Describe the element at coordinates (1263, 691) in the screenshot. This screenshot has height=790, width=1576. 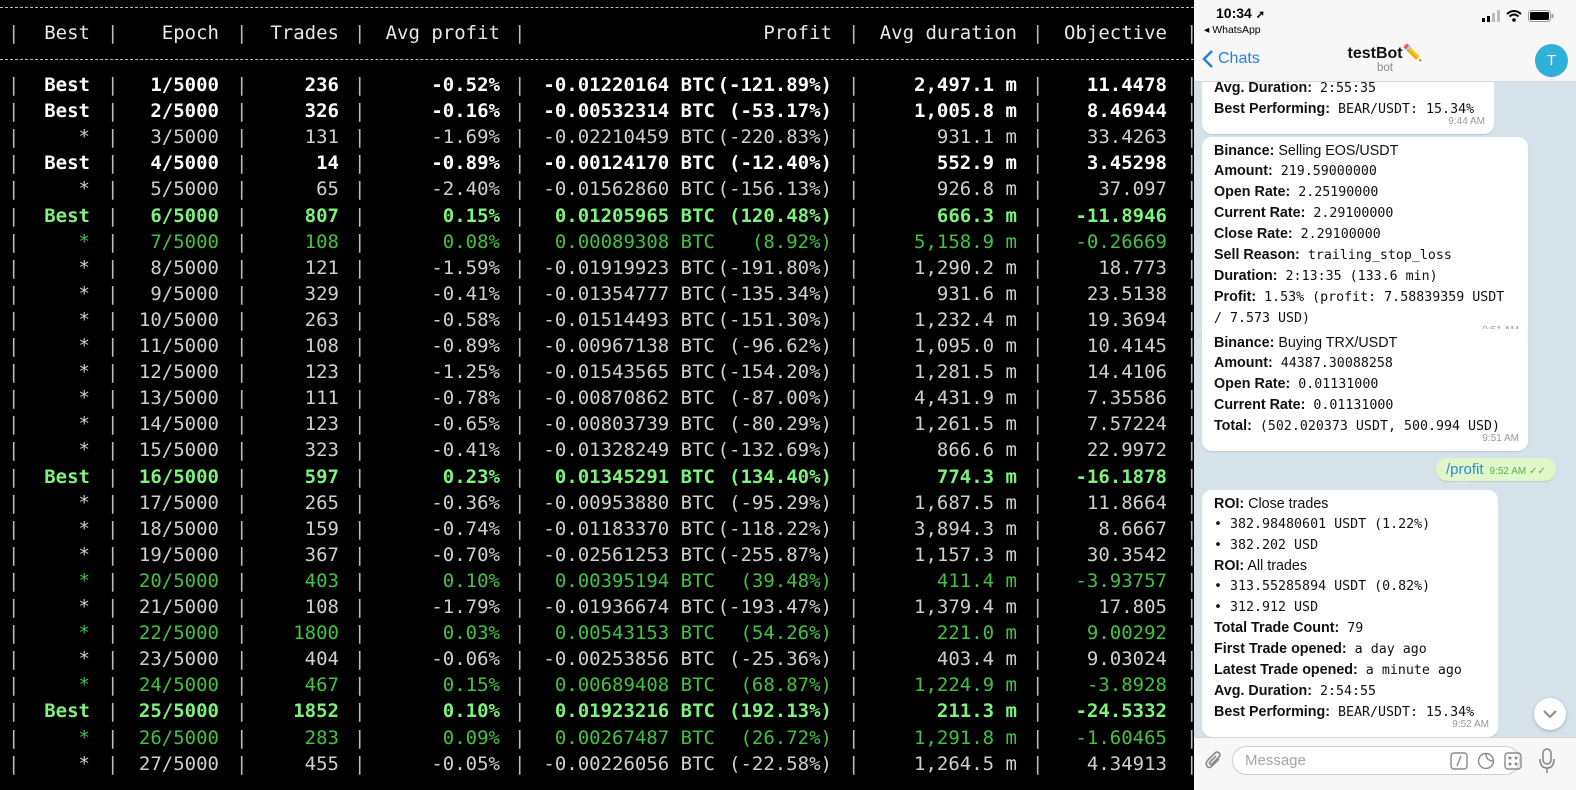
I see `field-label: Avg. Duration:` at that location.